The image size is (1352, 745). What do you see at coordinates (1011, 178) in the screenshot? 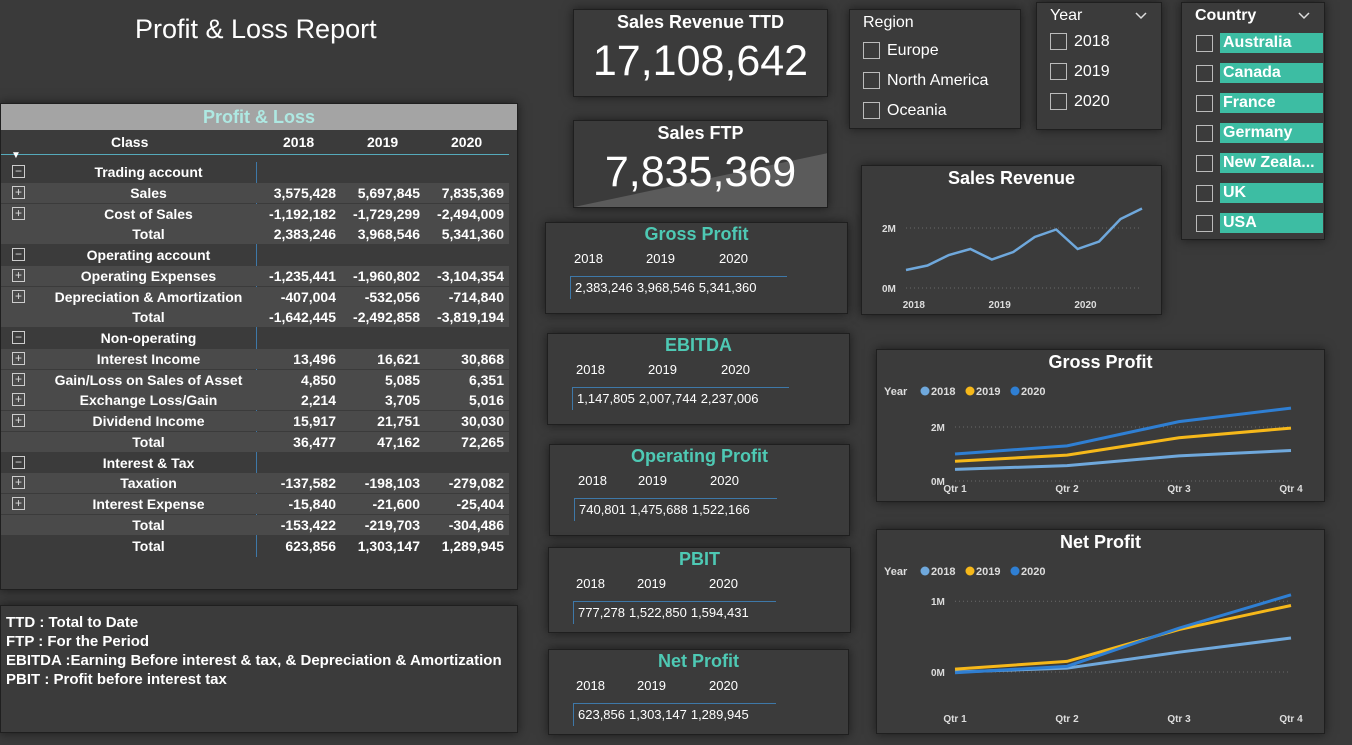
I see `chart-title: Sales Revenue` at bounding box center [1011, 178].